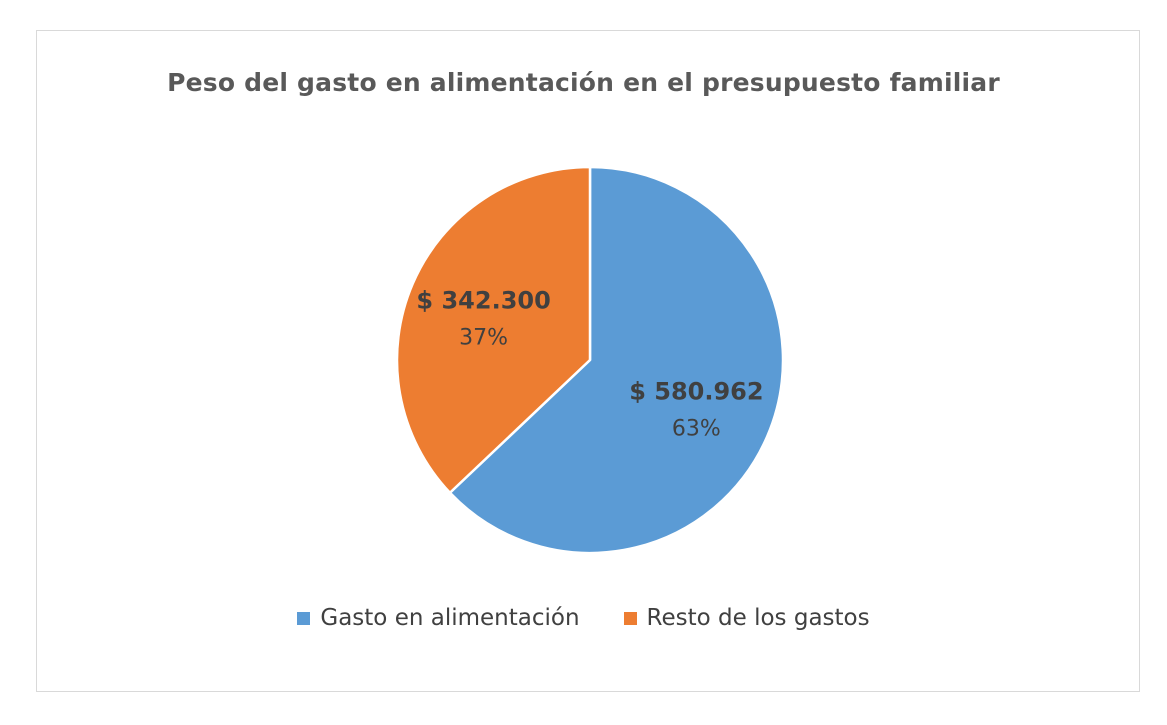 Image resolution: width=1167 pixels, height=725 pixels. I want to click on legend-label-food: Gasto en alimentación, so click(450, 618).